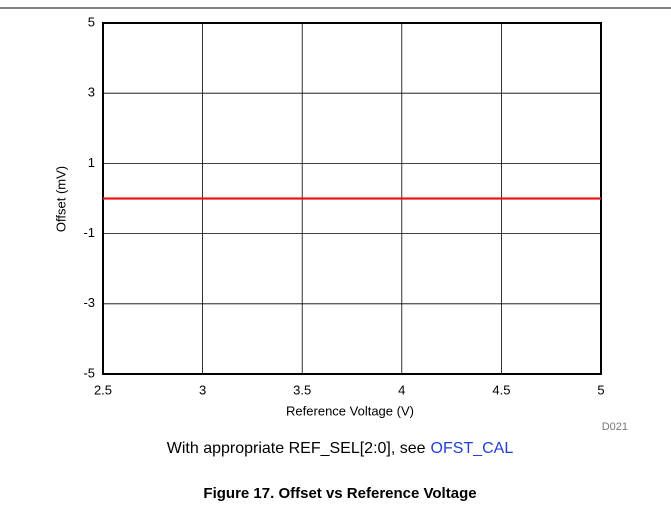 The height and width of the screenshot is (514, 671). What do you see at coordinates (472, 448) in the screenshot?
I see `caption-link: OFST_CAL` at bounding box center [472, 448].